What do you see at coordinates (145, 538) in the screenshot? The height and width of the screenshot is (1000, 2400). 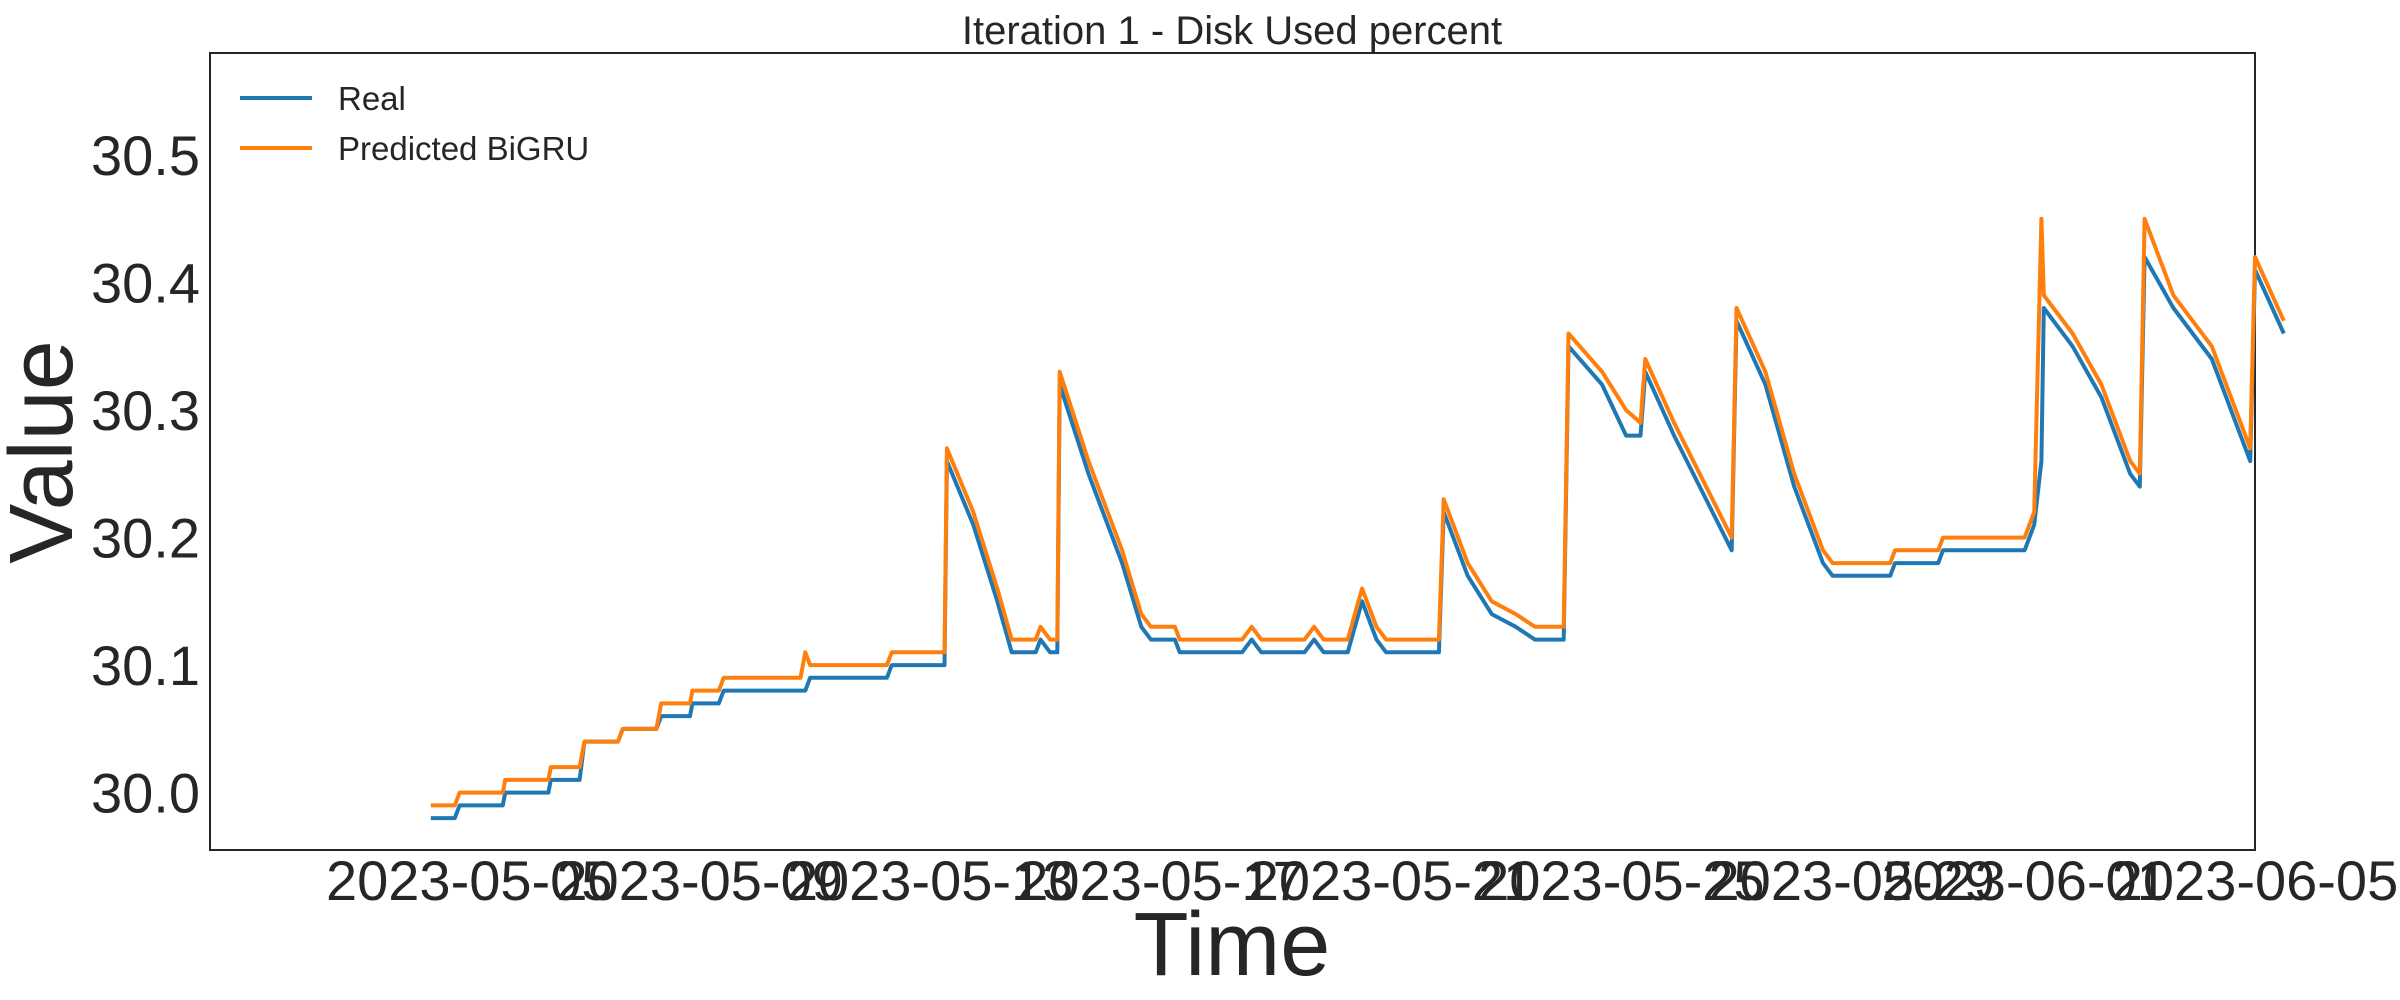 I see `y-tick-label: 30.2` at bounding box center [145, 538].